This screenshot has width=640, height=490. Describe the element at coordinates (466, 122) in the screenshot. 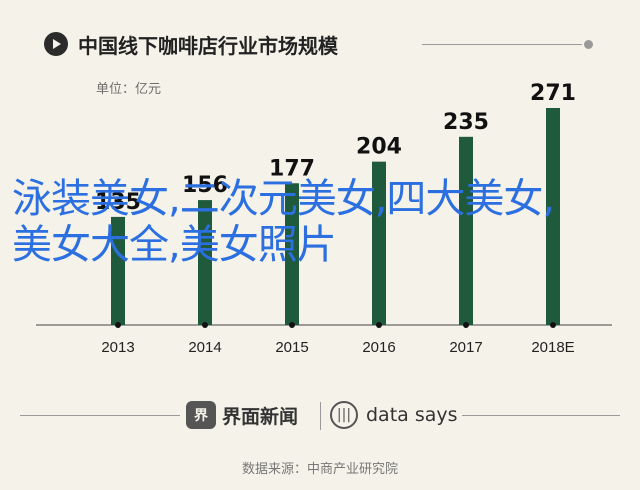

I see `value-label-2017: 235` at that location.